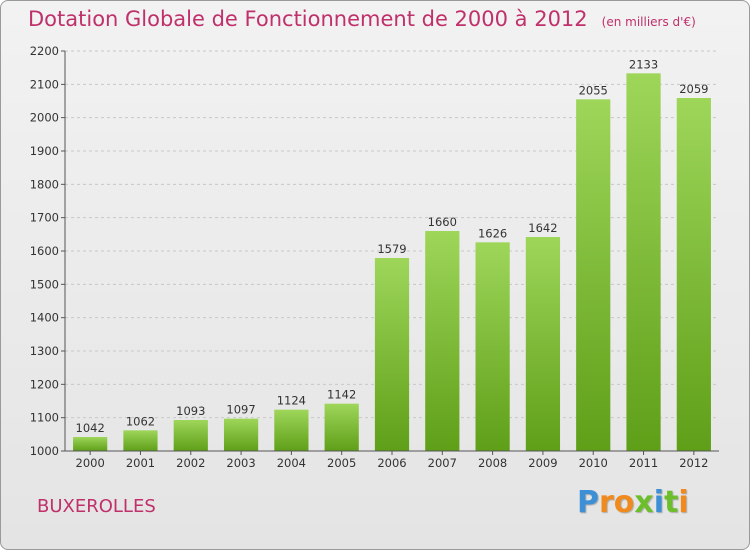  What do you see at coordinates (542, 463) in the screenshot?
I see `x-tick-label: 2009` at bounding box center [542, 463].